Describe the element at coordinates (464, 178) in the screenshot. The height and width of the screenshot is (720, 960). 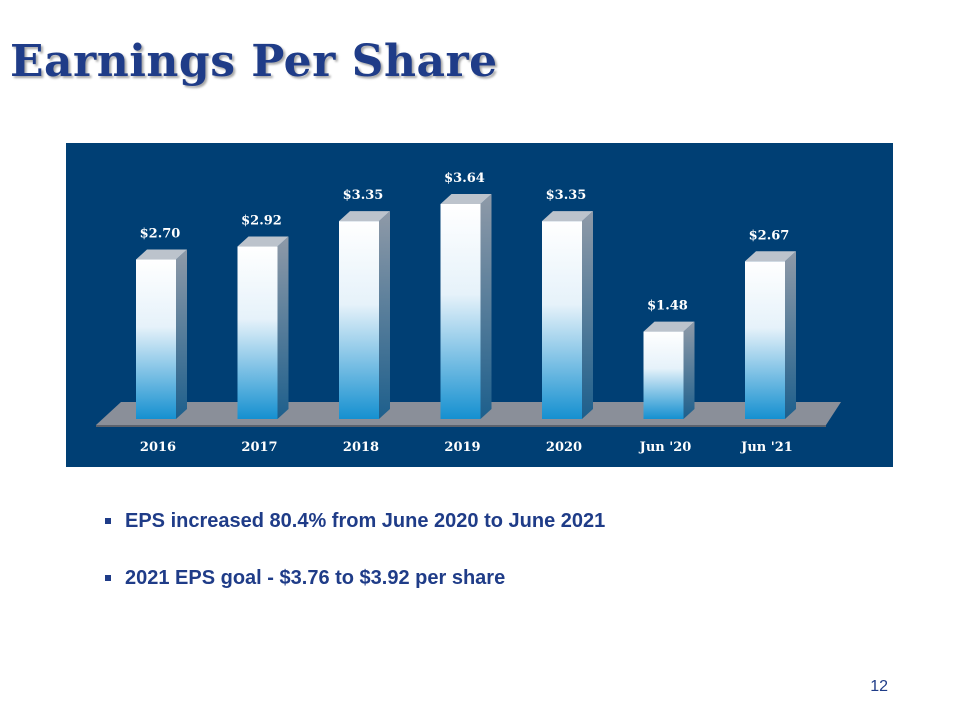
I see `data-label: $3.64` at that location.